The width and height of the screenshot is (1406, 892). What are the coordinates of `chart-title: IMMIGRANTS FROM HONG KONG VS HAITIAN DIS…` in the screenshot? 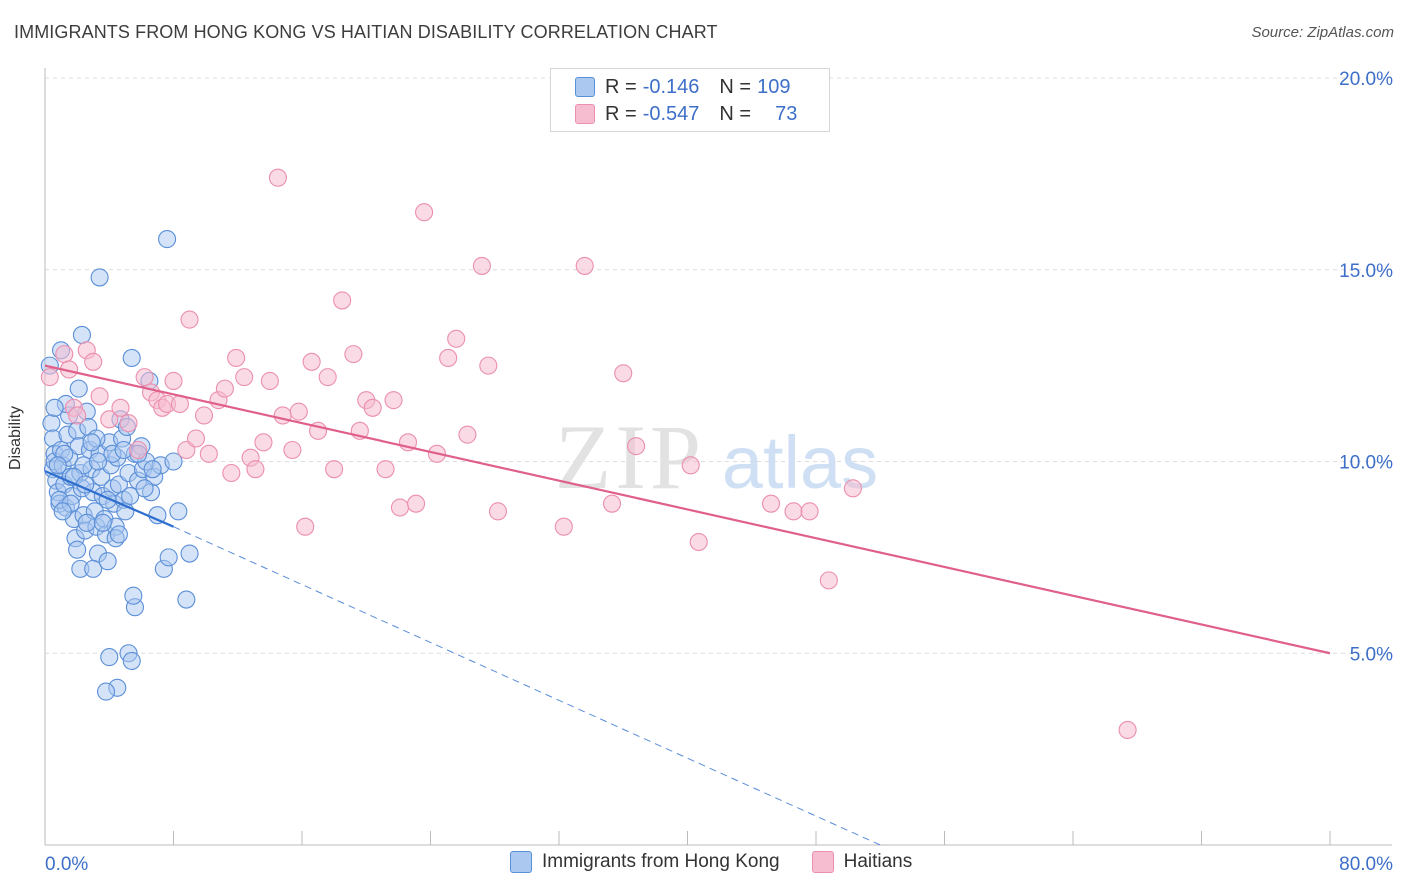 It's located at (366, 32).